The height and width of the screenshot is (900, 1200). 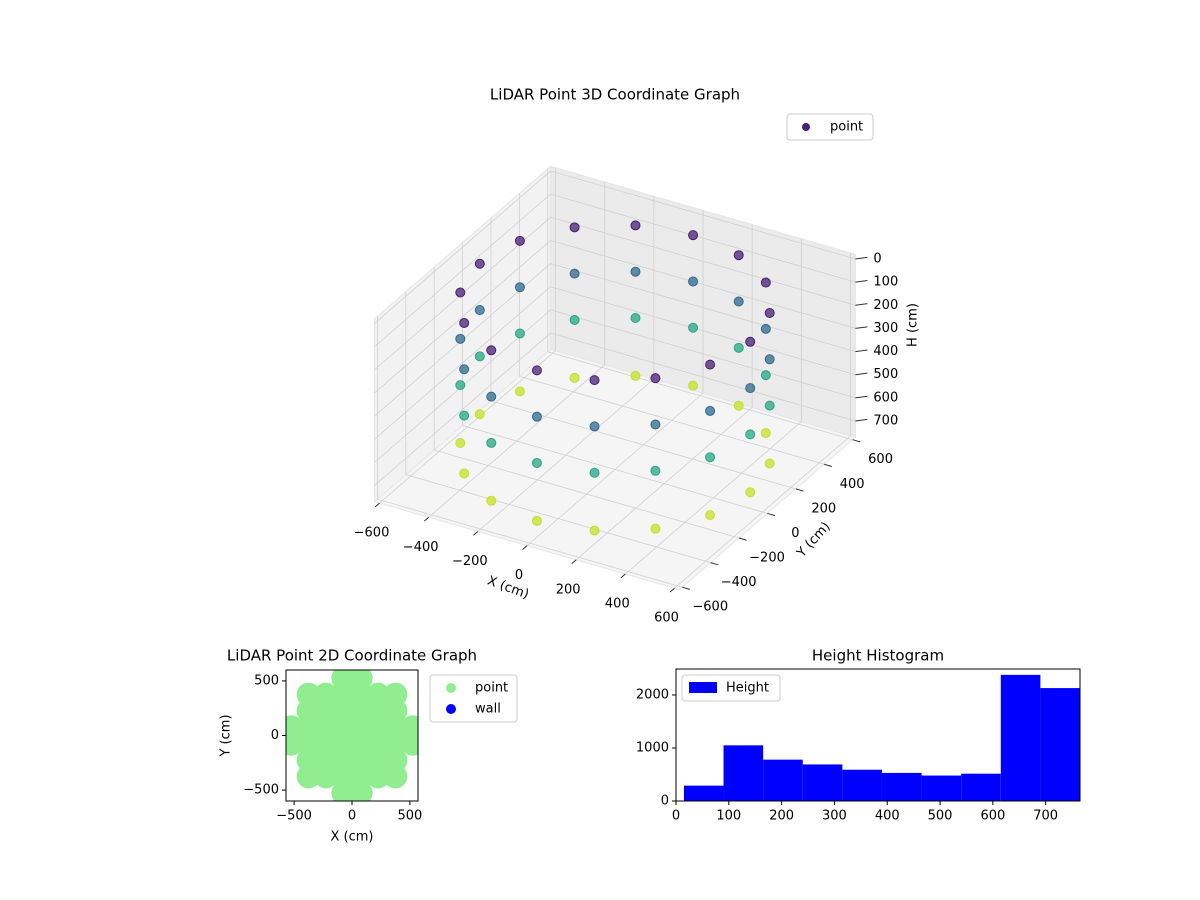 I want to click on y-tick-label: −600, so click(x=710, y=607).